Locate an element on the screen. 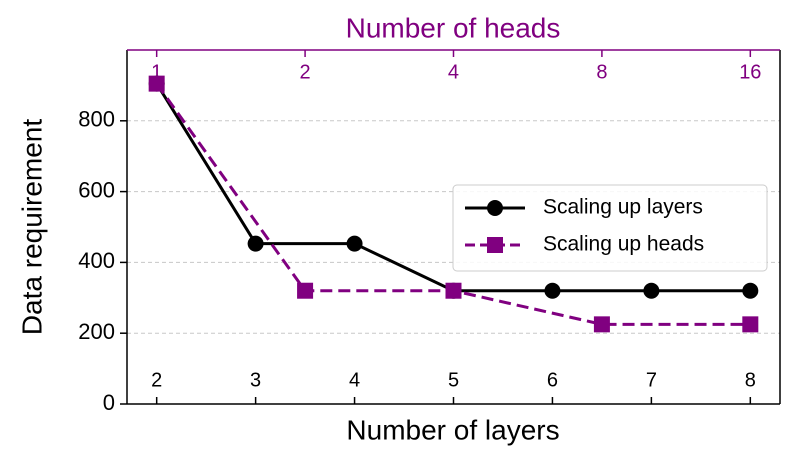 Image resolution: width=797 pixels, height=465 pixels. y-tick-label: 800 is located at coordinates (96, 119).